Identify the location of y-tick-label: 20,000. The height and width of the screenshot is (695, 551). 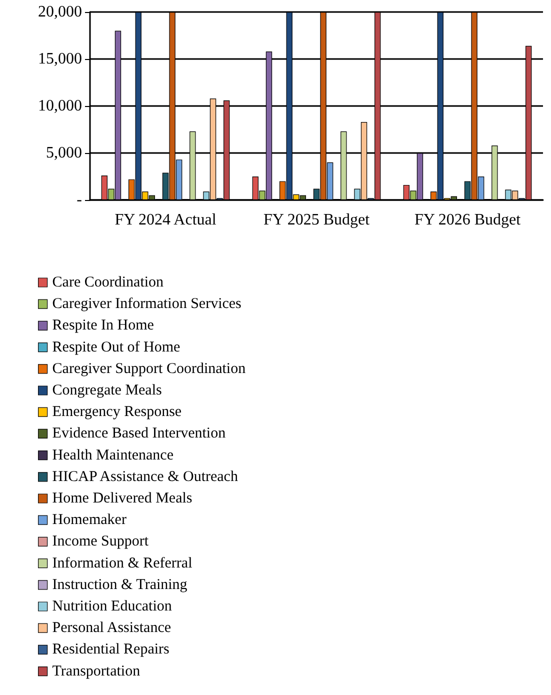
(60, 12).